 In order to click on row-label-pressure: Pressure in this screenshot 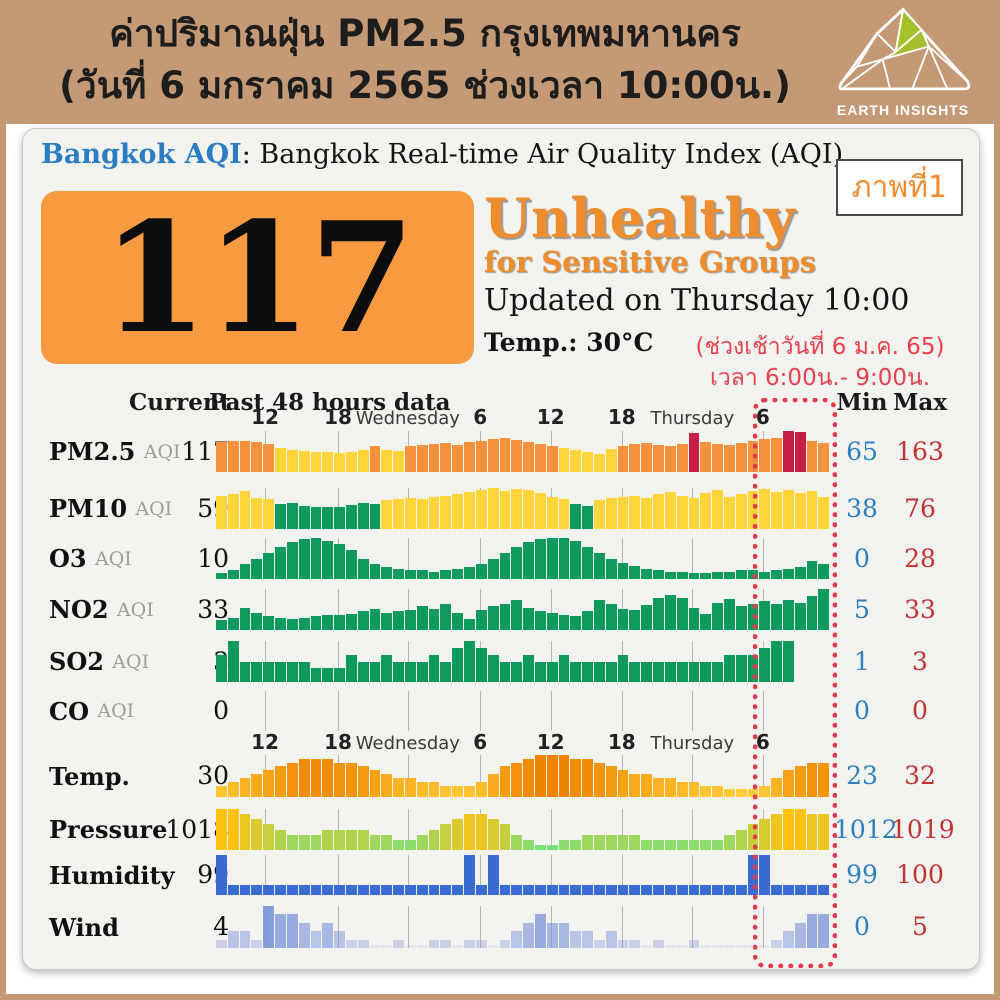, I will do `click(108, 829)`.